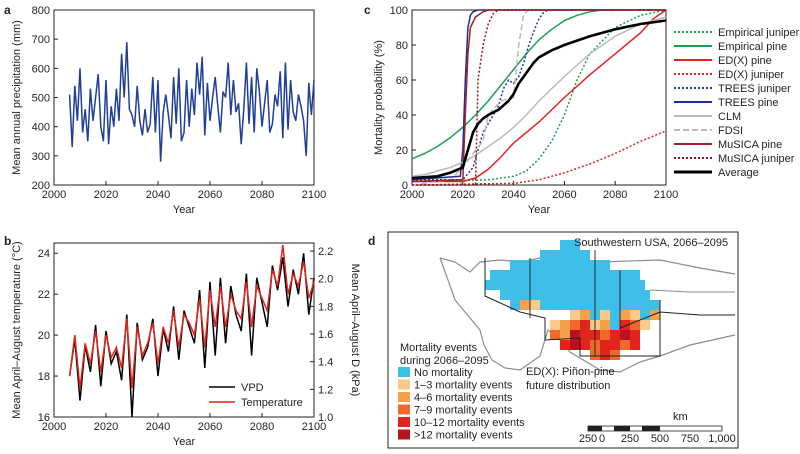  I want to click on y-tick-label: 800, so click(41, 11).